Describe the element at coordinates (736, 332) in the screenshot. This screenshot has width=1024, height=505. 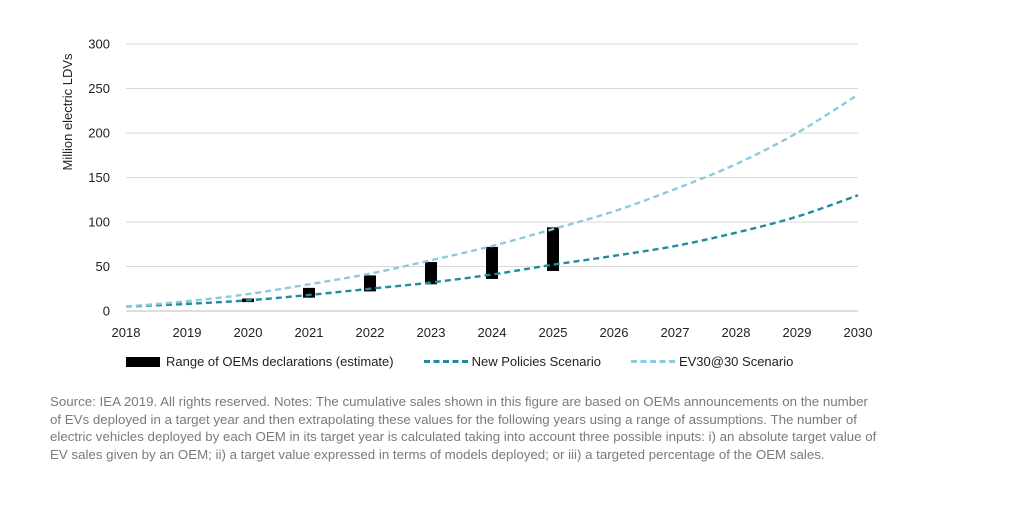
I see `x-tick-label: 2028` at that location.